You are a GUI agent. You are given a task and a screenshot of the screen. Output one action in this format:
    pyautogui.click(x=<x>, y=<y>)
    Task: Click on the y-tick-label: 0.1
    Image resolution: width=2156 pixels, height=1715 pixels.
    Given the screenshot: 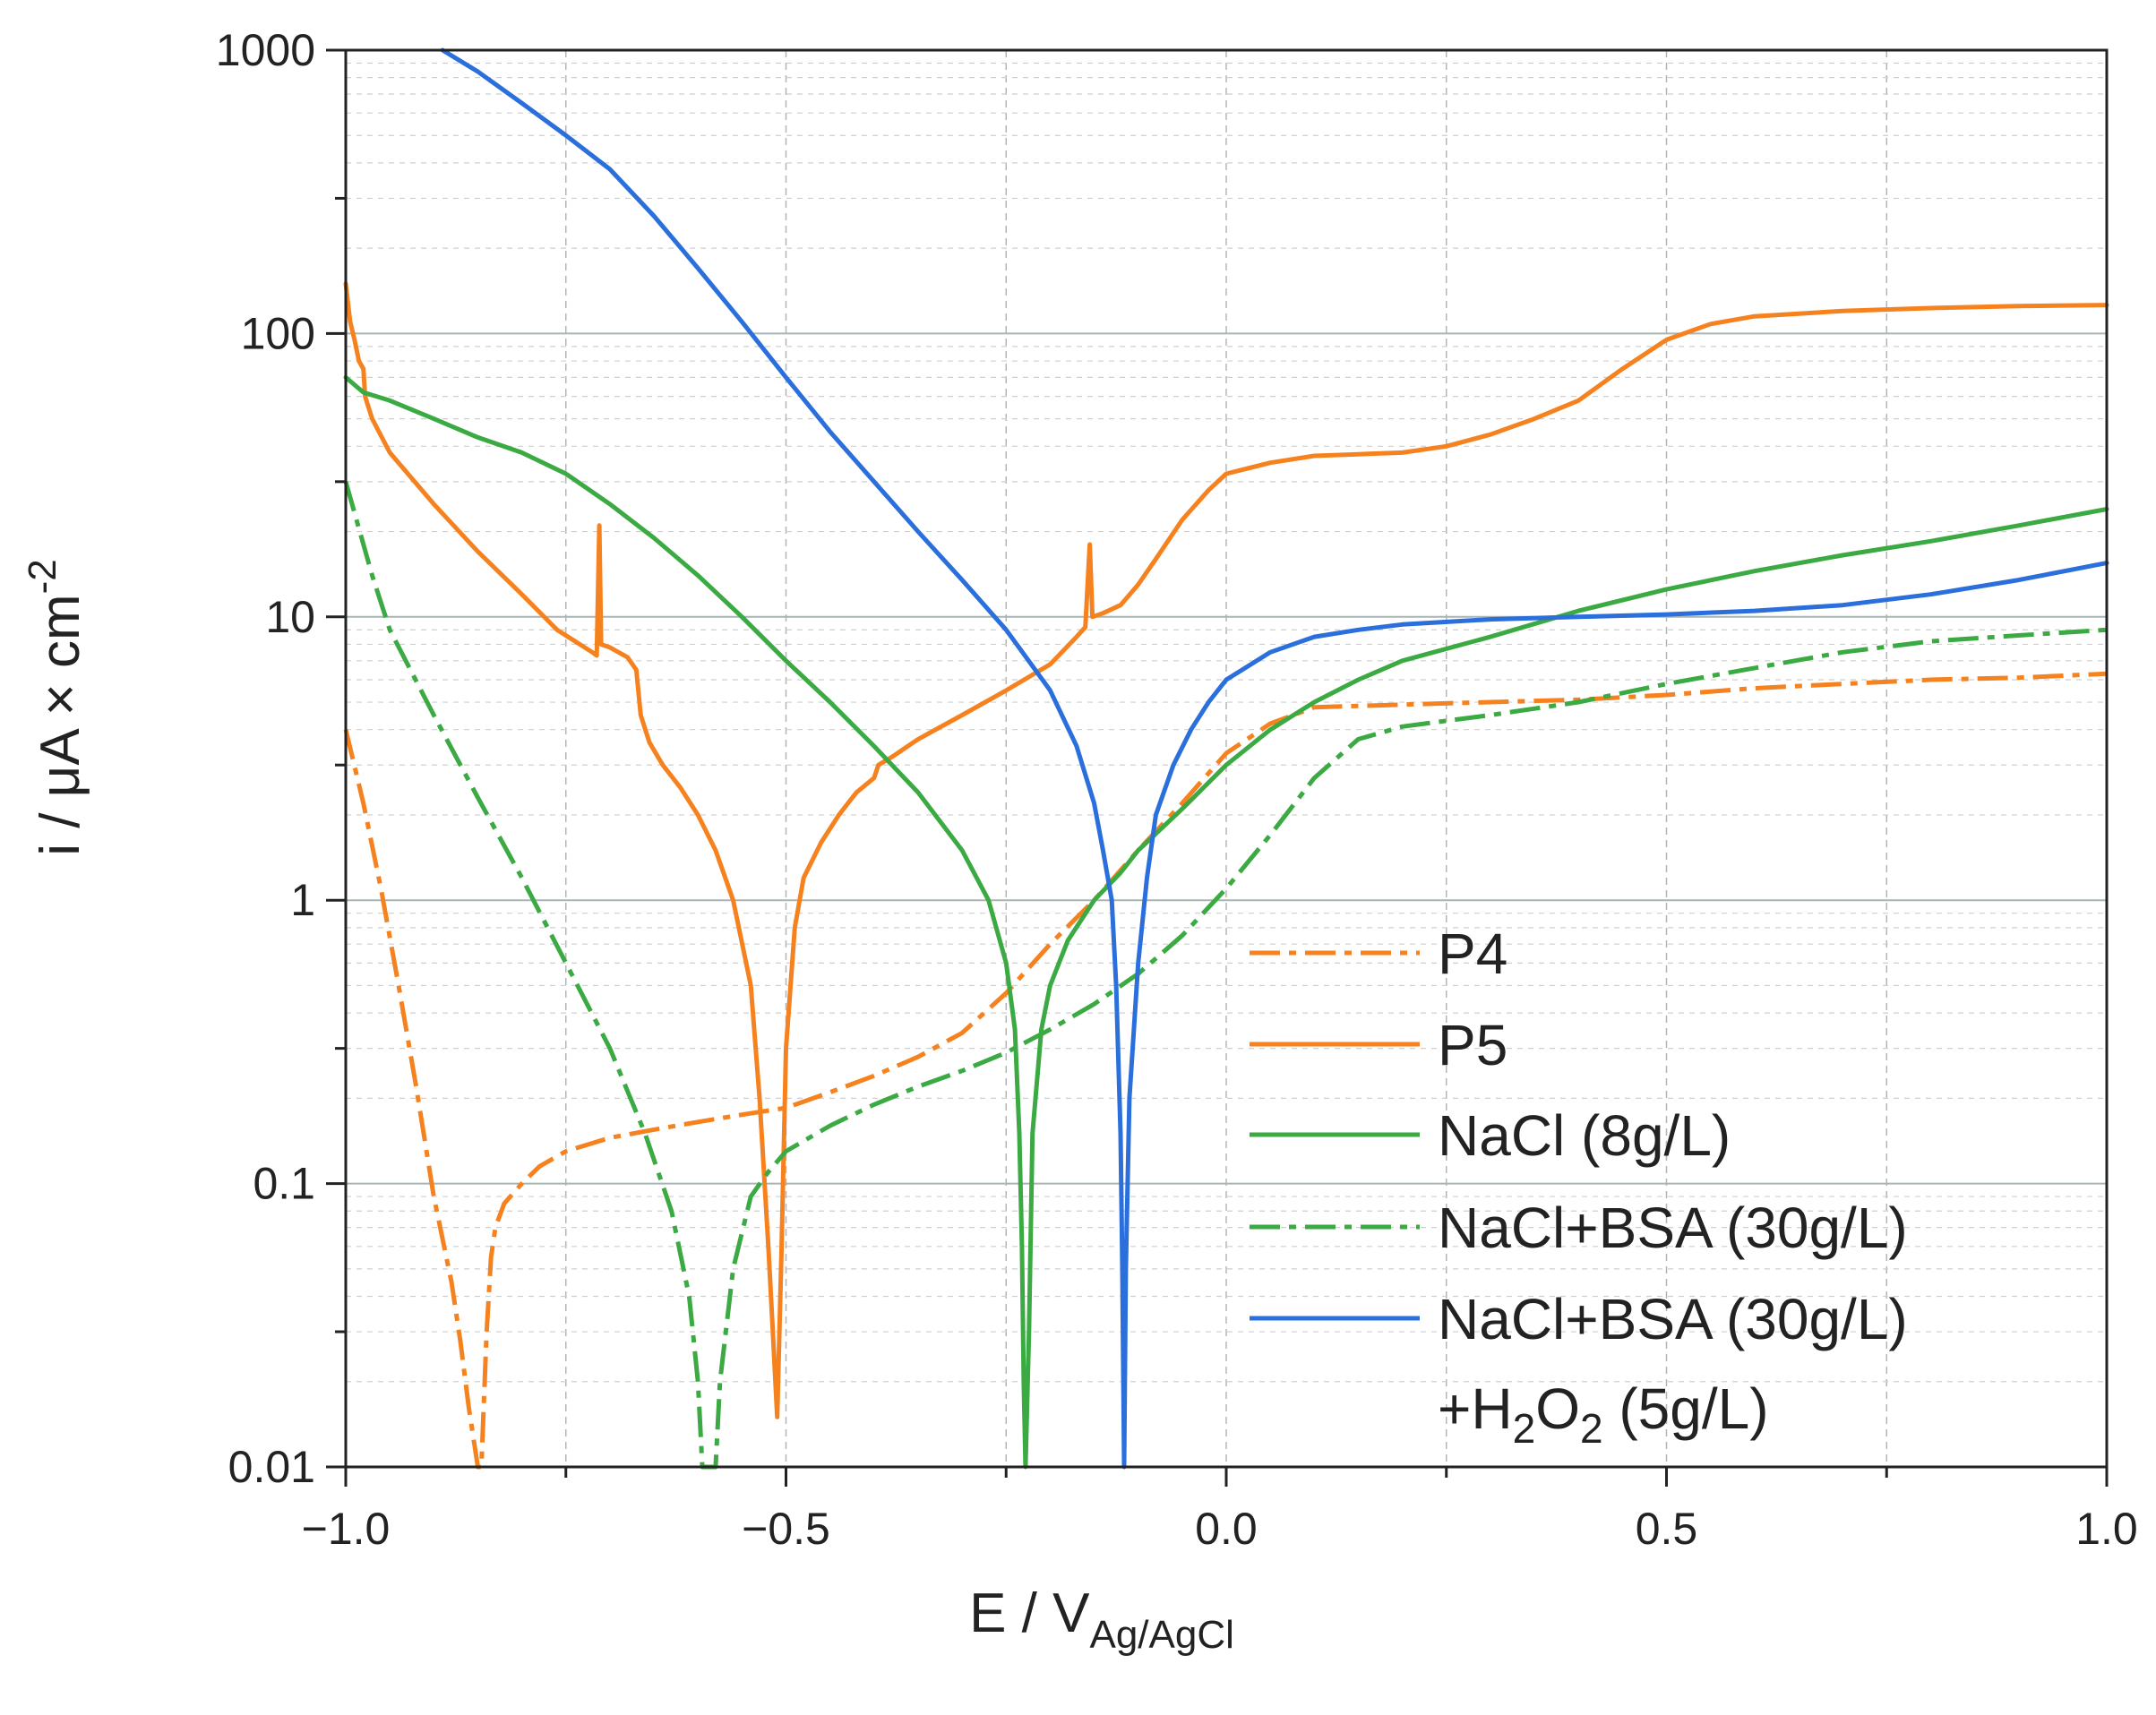 What is the action you would take?
    pyautogui.click(x=284, y=1184)
    